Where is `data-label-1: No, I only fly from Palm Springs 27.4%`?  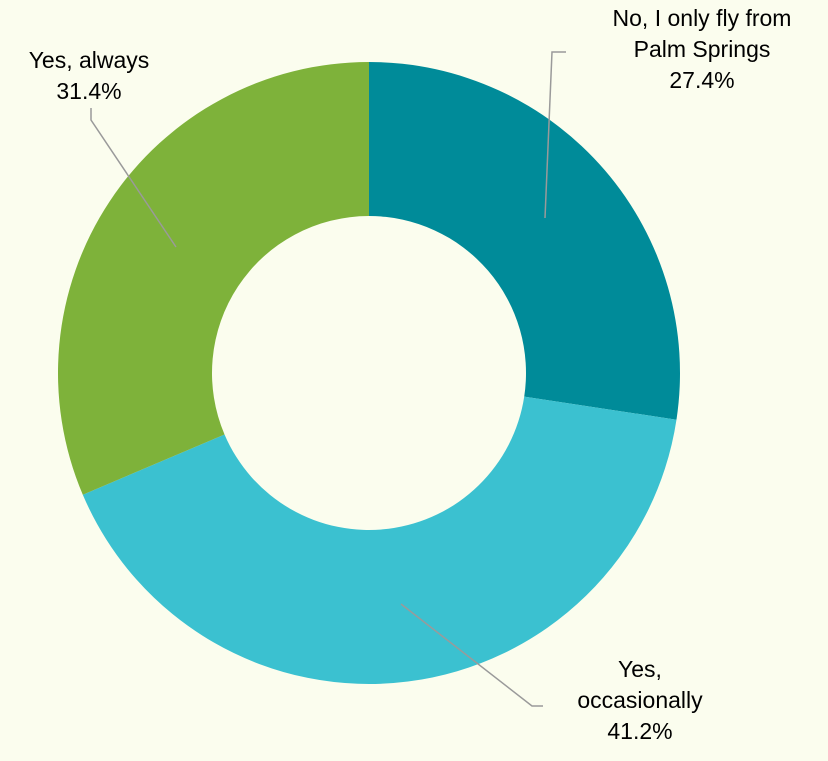
data-label-1: No, I only fly from Palm Springs 27.4% is located at coordinates (702, 49).